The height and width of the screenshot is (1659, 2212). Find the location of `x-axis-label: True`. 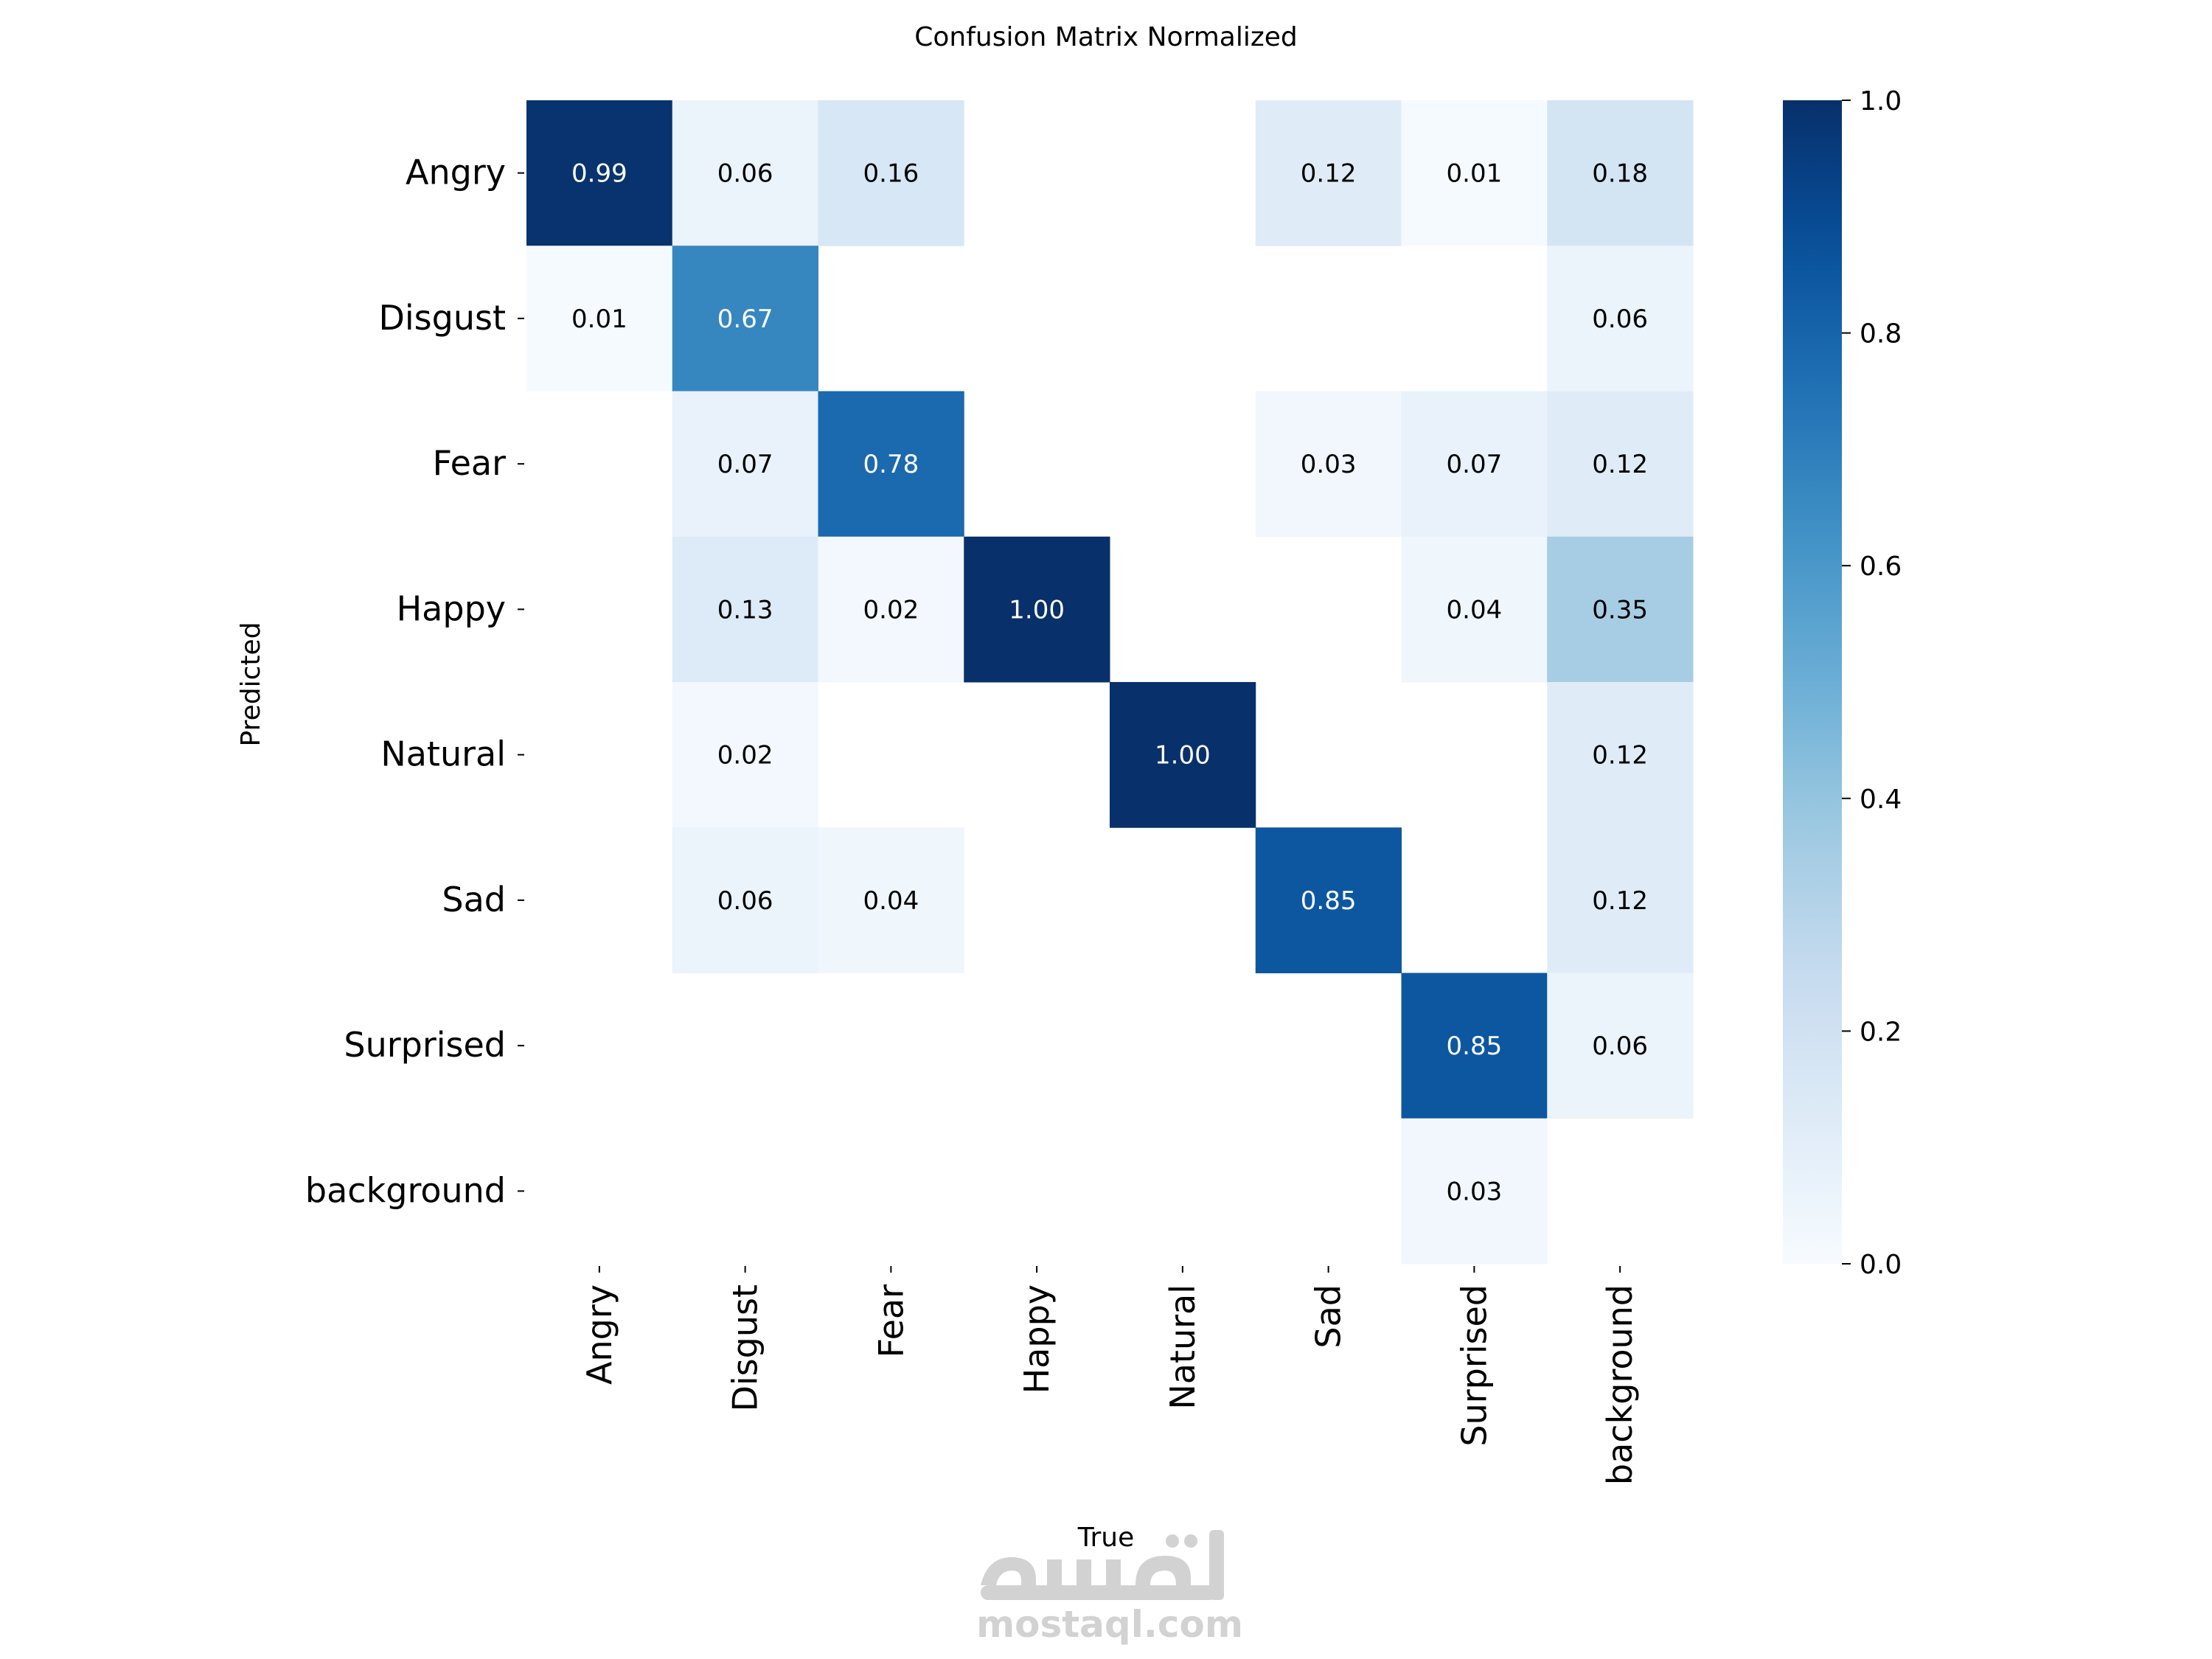

x-axis-label: True is located at coordinates (1105, 1538).